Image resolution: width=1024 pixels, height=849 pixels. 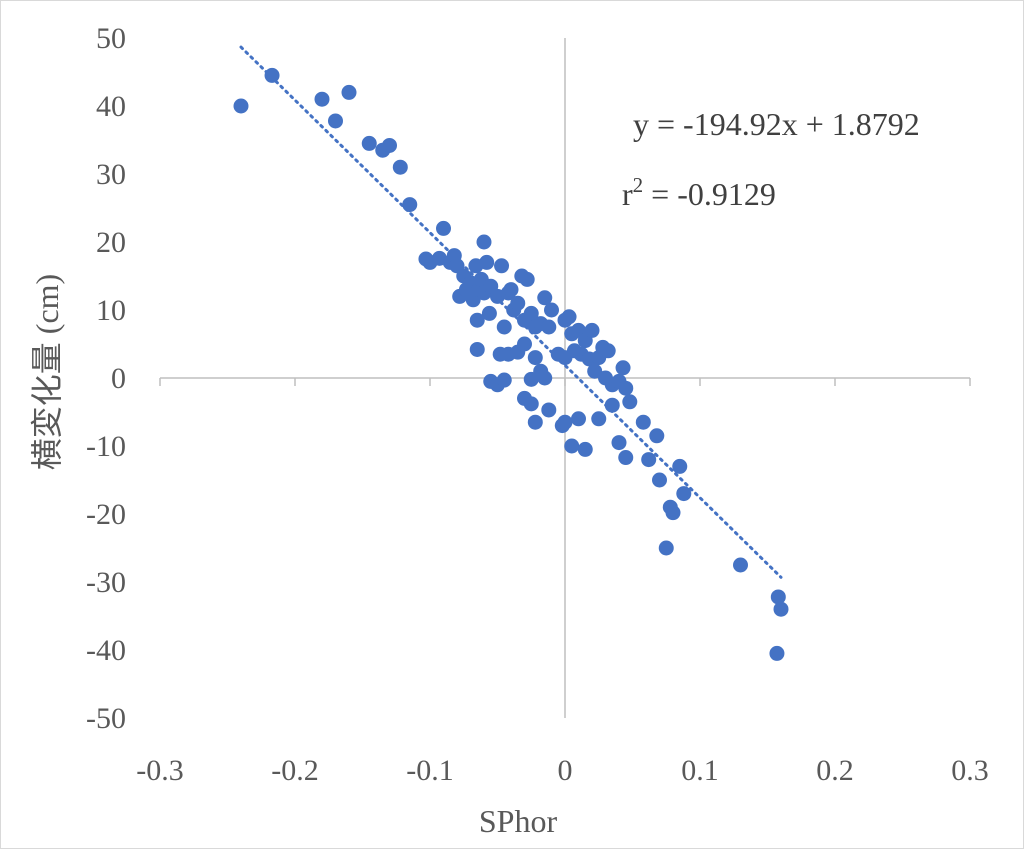 I want to click on y-tick-label: -50, so click(x=106, y=718).